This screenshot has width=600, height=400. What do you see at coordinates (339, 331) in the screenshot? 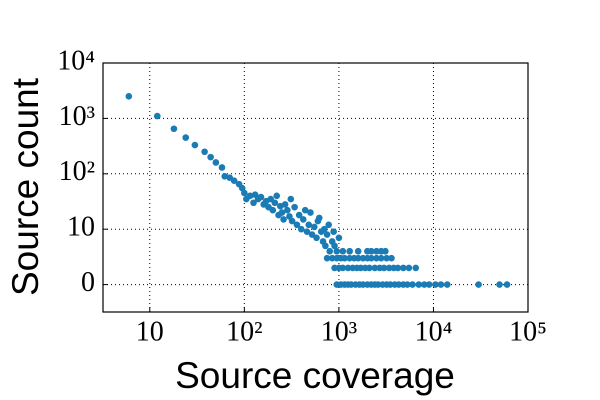
I see `x-tick-label: 10³` at bounding box center [339, 331].